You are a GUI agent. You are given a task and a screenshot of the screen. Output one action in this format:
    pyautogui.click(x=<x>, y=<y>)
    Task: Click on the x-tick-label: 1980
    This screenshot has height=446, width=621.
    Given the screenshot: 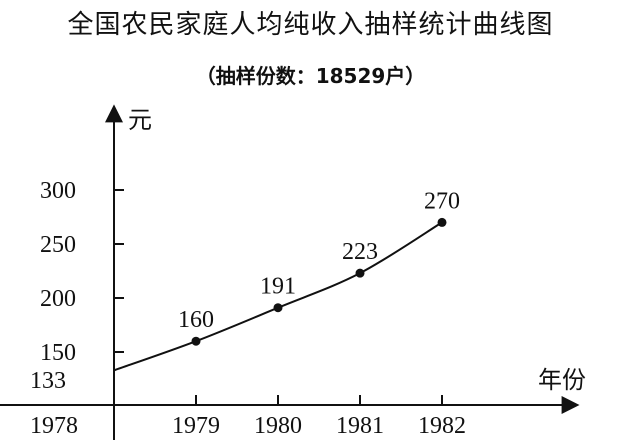 What is the action you would take?
    pyautogui.click(x=278, y=426)
    